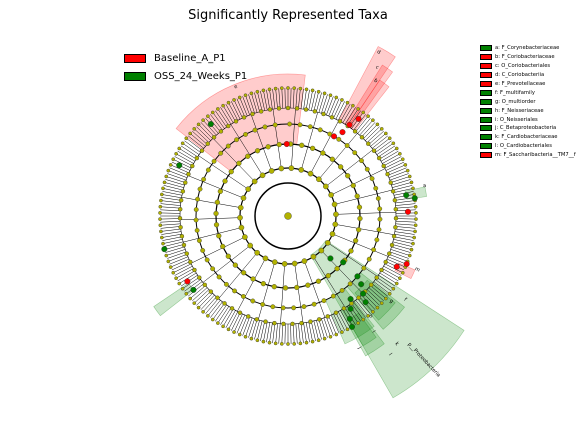 This screenshot has height=432, width=576. Describe the element at coordinates (528, 110) in the screenshot. I see `taxa-legend-item: h: F_Neisseriaceae` at that location.